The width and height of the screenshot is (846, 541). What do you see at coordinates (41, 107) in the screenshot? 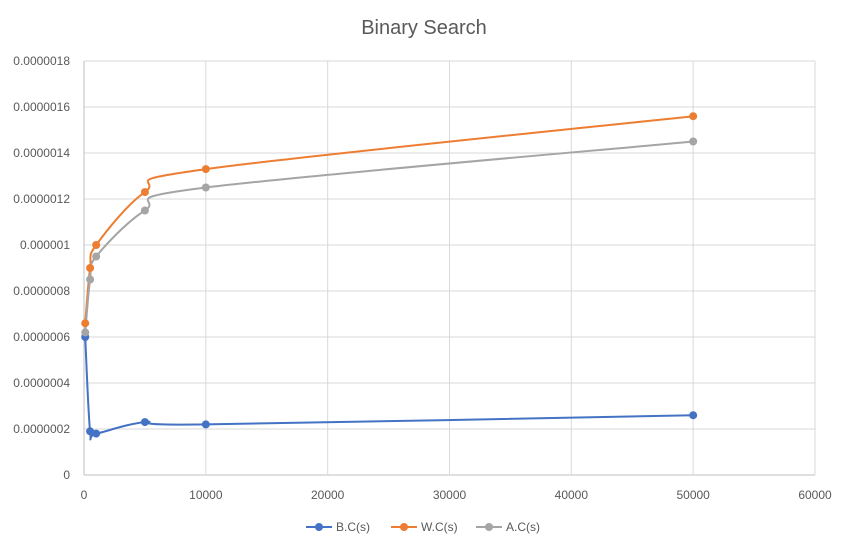
I see `y-tick-label: 0.0000016` at bounding box center [41, 107].